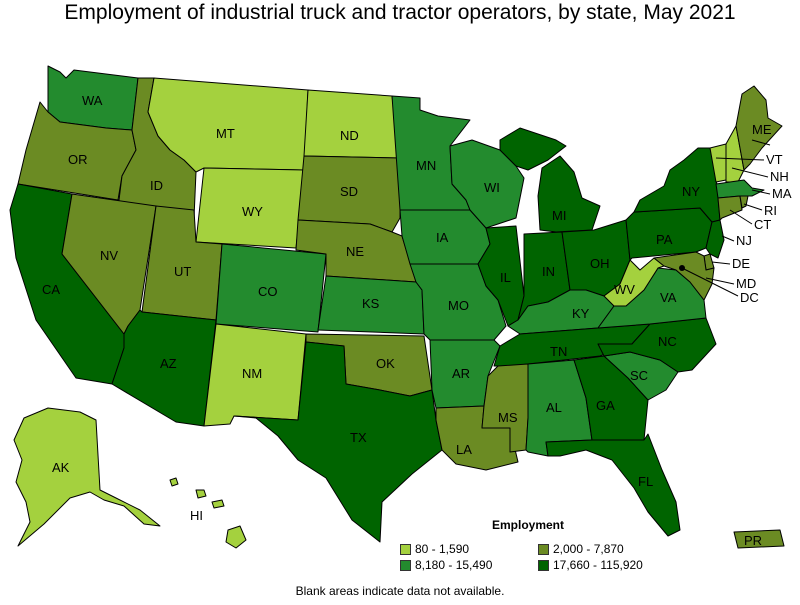 This screenshot has width=800, height=605. What do you see at coordinates (657, 345) in the screenshot?
I see `state-NC` at bounding box center [657, 345].